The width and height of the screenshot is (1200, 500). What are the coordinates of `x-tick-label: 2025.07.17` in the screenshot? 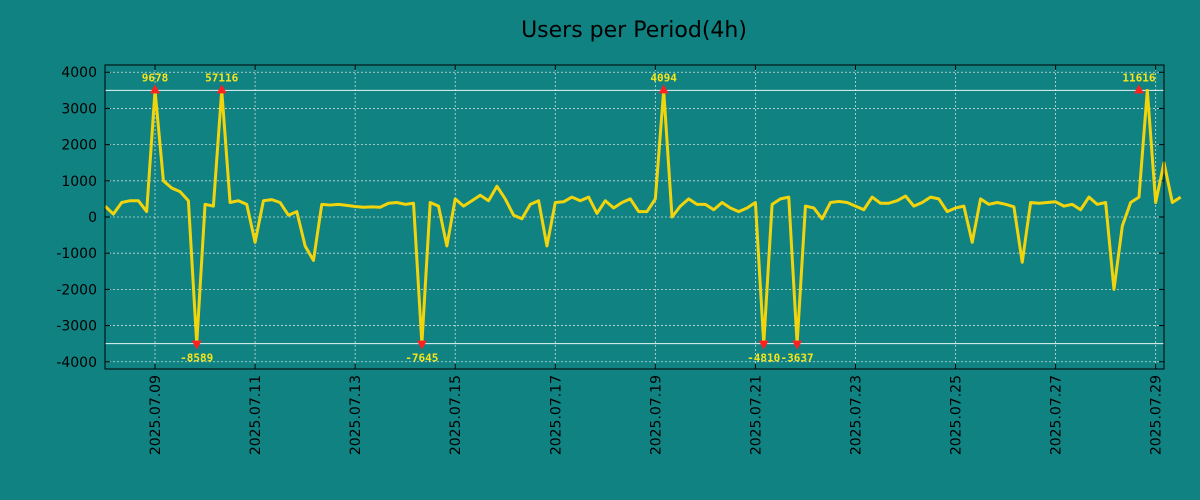 It's located at (556, 415).